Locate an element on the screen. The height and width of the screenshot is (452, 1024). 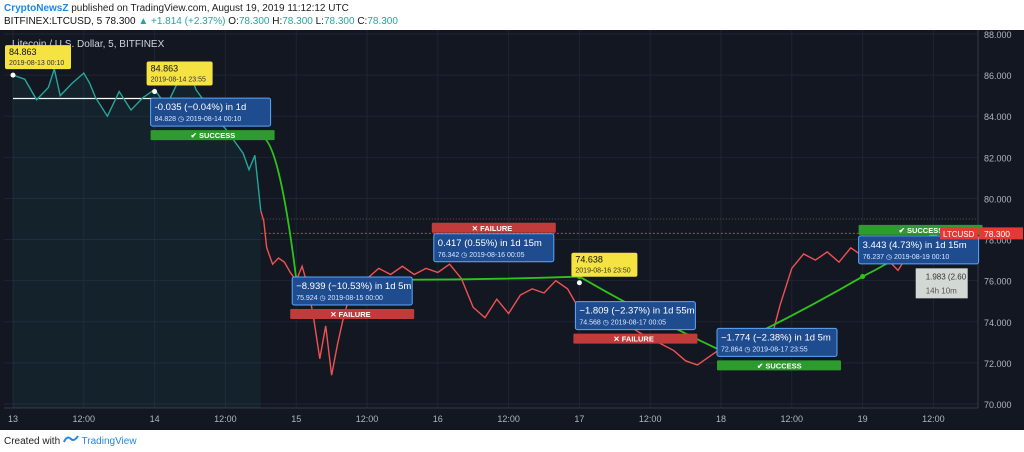
prediction-price-date: 72.864 ◷ 2019-08-17 23:55 is located at coordinates (764, 349).